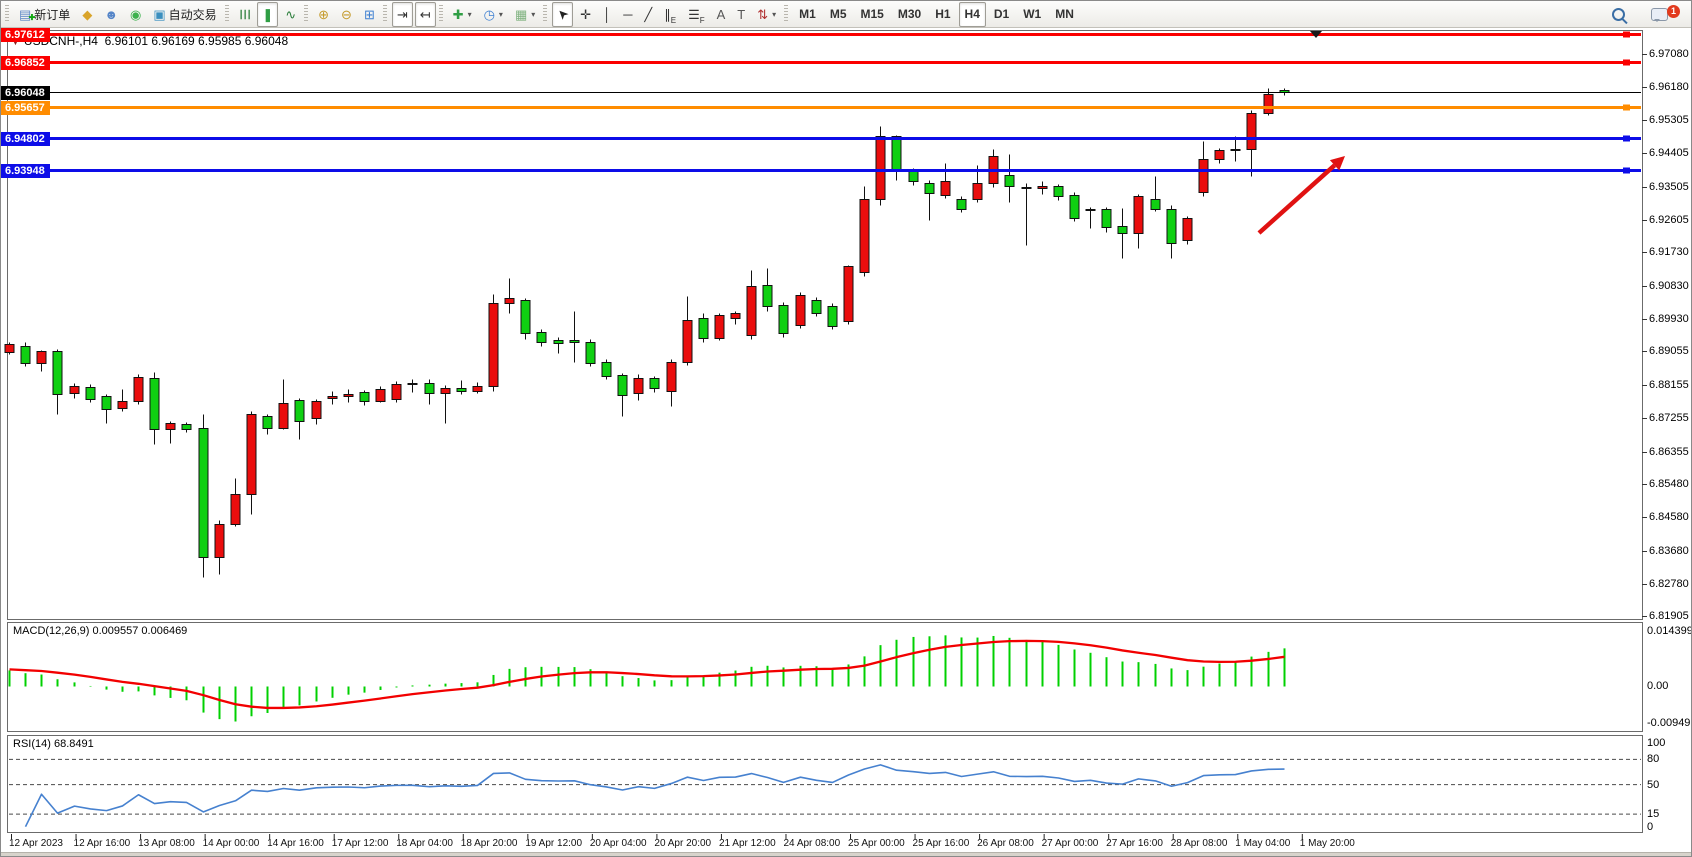  I want to click on search-button, so click(1618, 14).